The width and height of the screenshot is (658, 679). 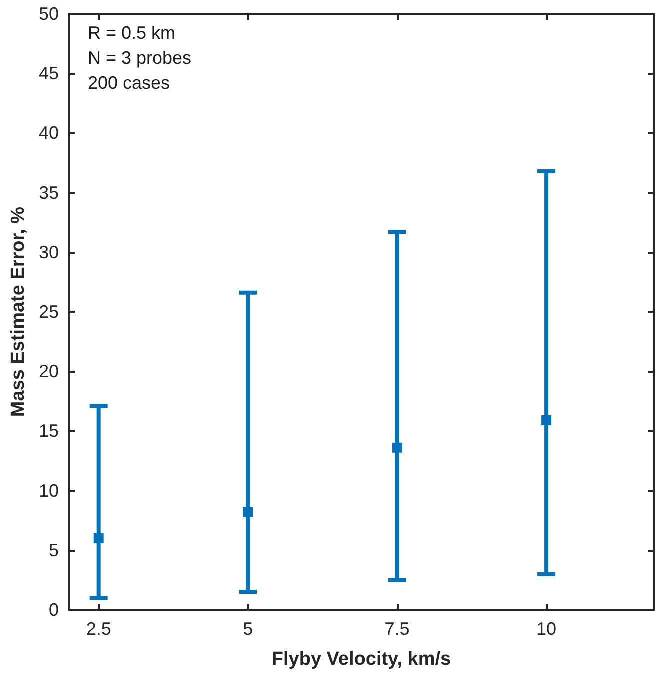 I want to click on y-tick-label: 35, so click(x=48, y=192).